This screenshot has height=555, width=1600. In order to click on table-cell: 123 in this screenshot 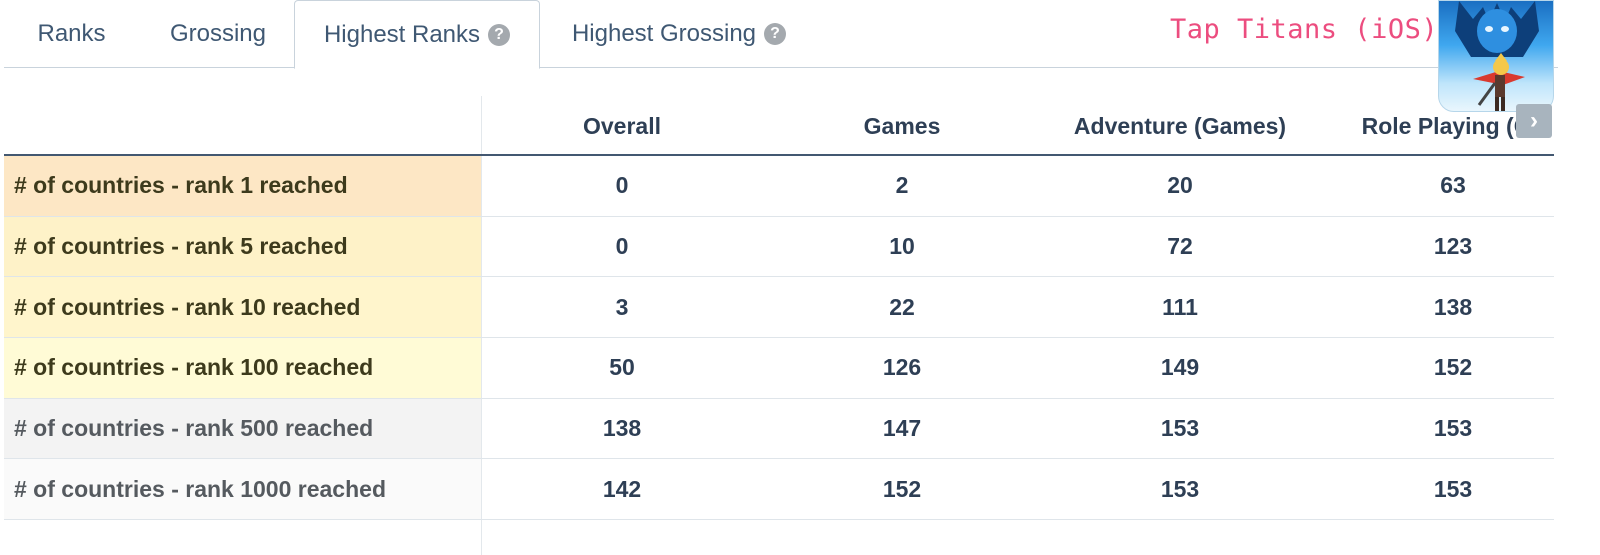, I will do `click(1453, 246)`.